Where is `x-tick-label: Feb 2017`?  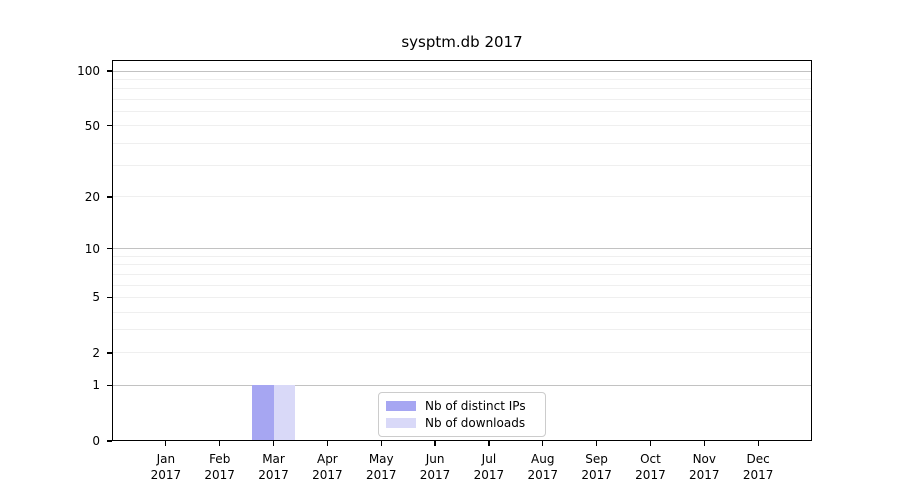
x-tick-label: Feb 2017 is located at coordinates (219, 467).